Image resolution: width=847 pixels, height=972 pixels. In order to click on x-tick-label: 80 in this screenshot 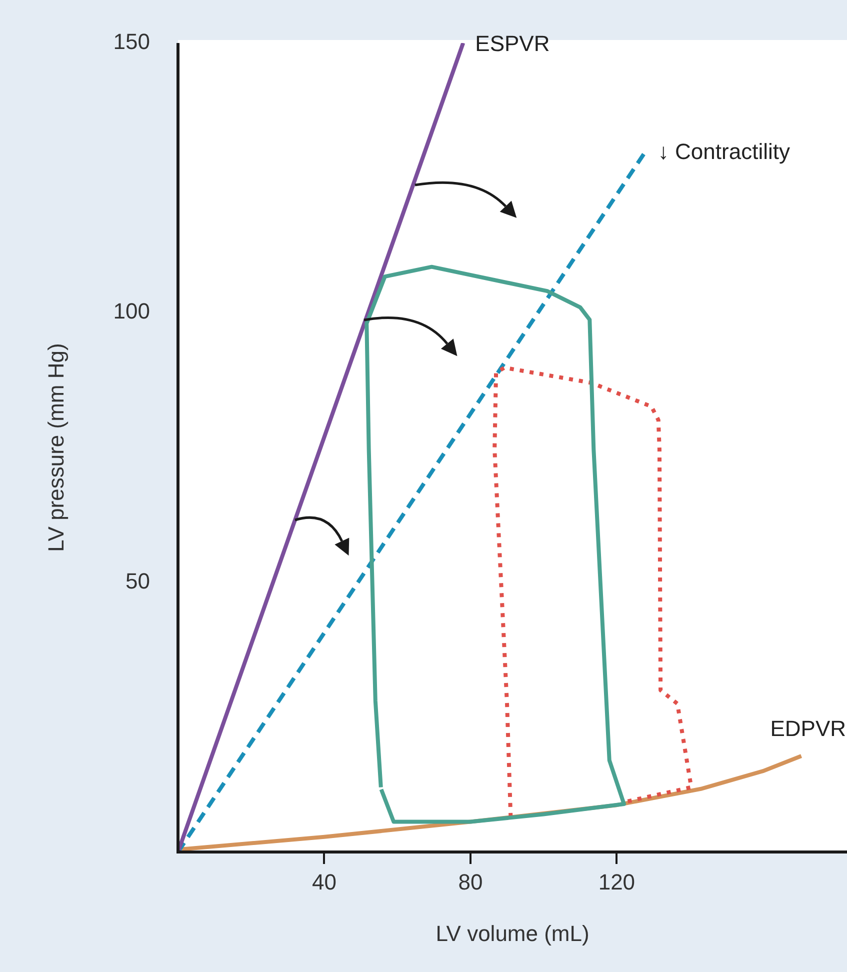, I will do `click(470, 881)`.